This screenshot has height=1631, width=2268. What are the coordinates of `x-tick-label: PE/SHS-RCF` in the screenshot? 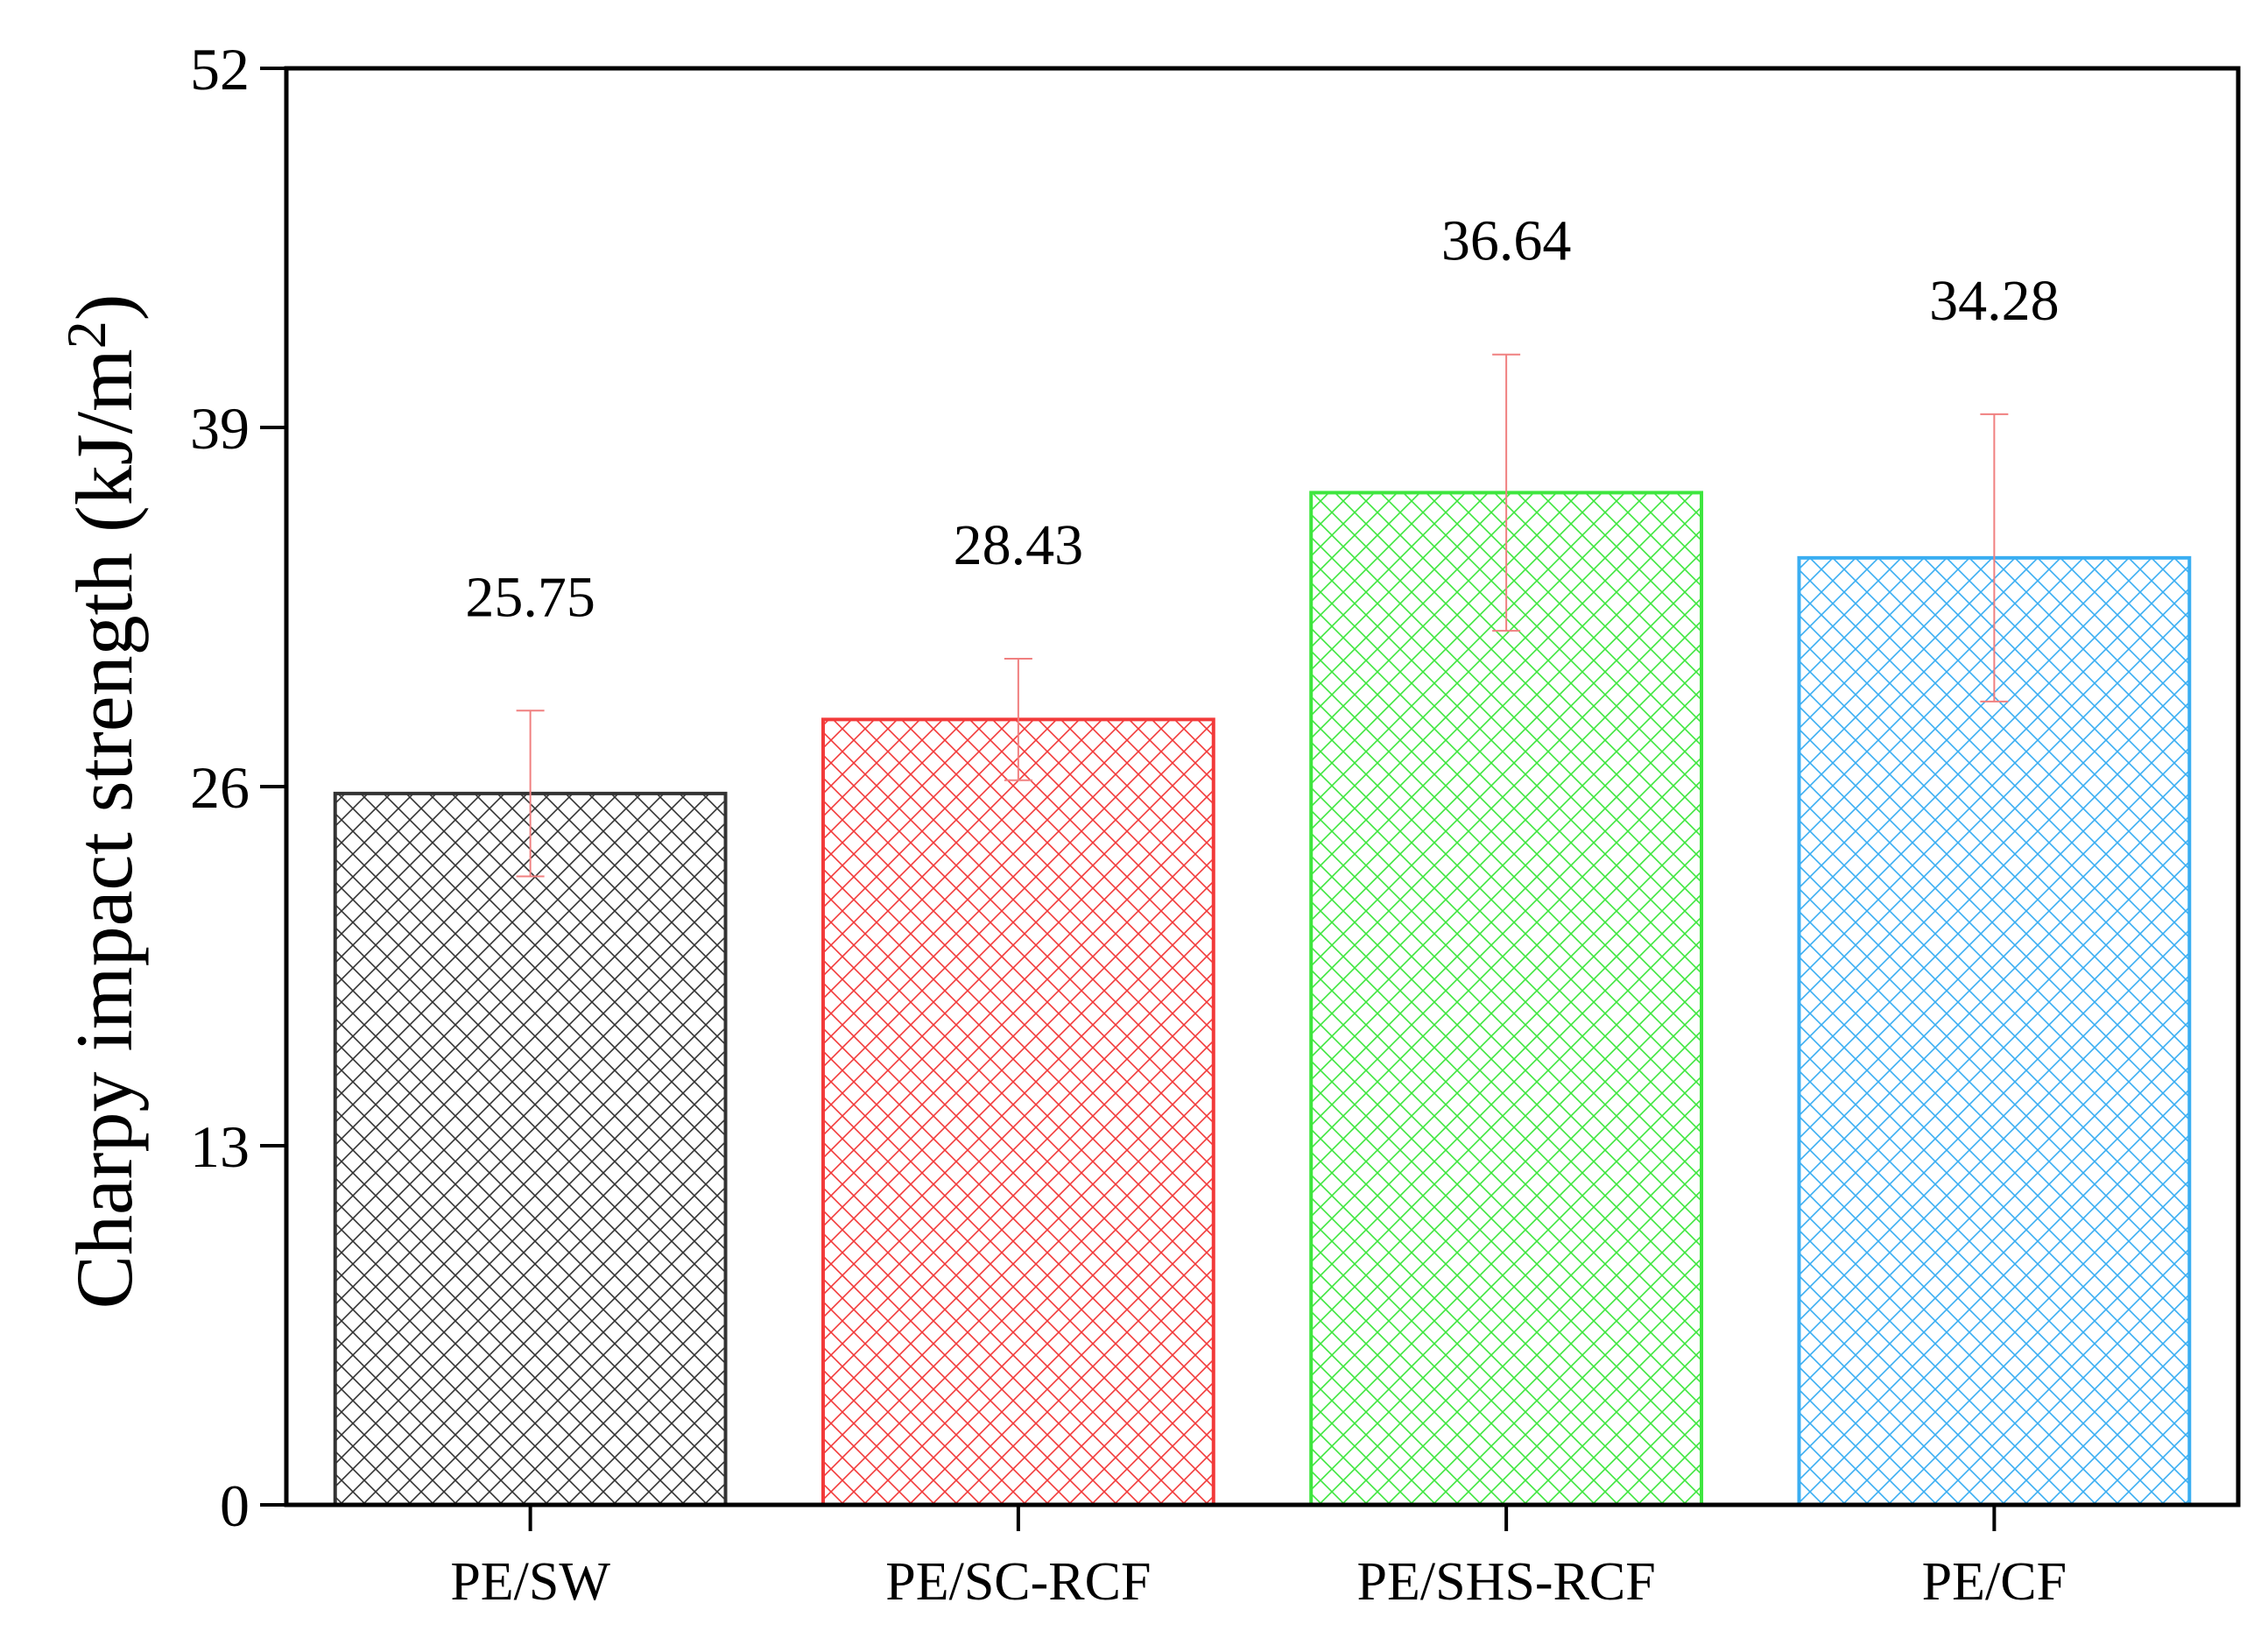 It's located at (1506, 1582).